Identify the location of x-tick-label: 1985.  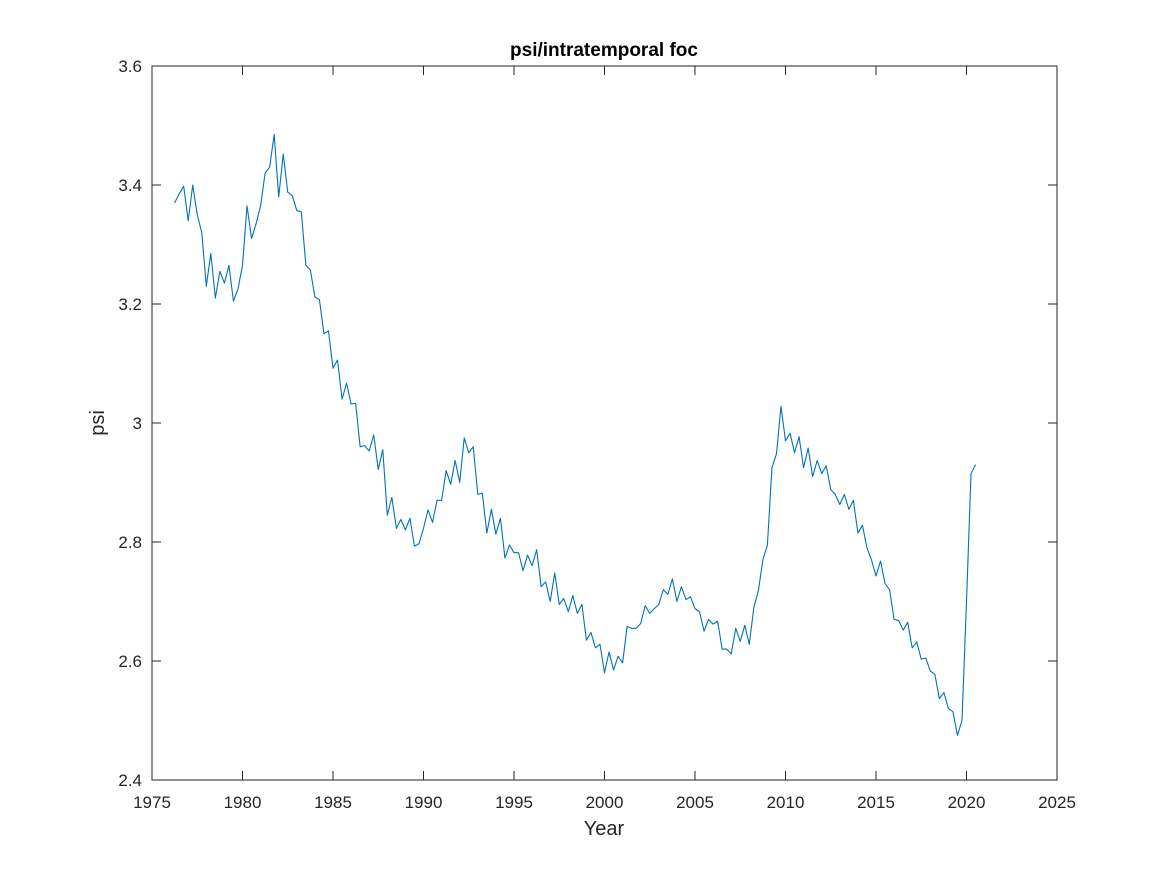
(333, 802).